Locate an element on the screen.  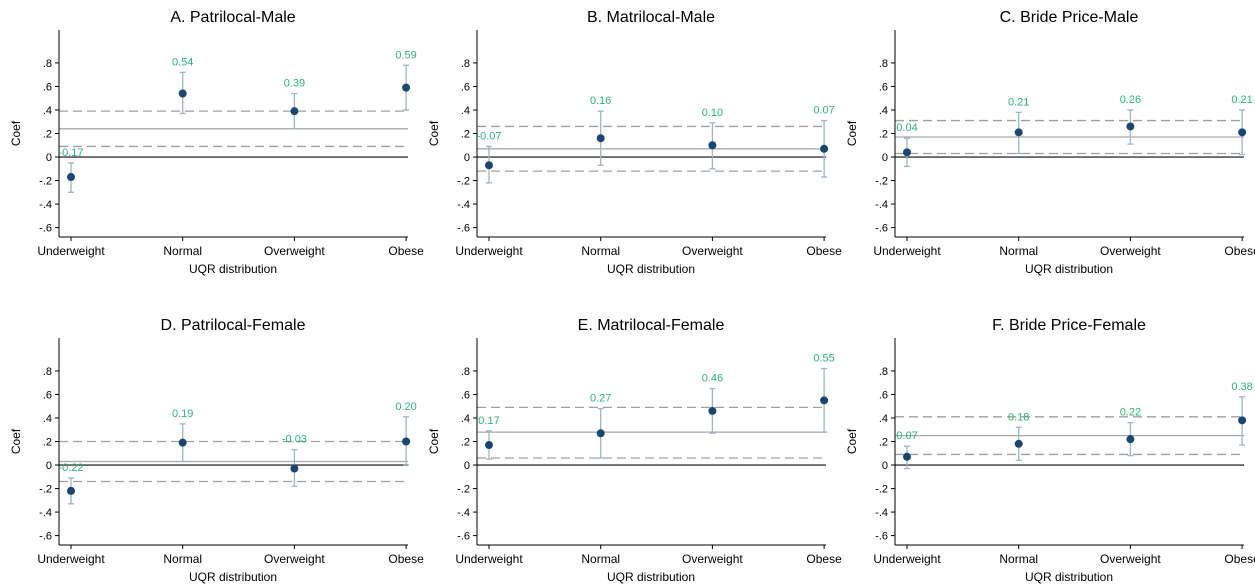
chart-title: B. Matrilocal-Male is located at coordinates (651, 17).